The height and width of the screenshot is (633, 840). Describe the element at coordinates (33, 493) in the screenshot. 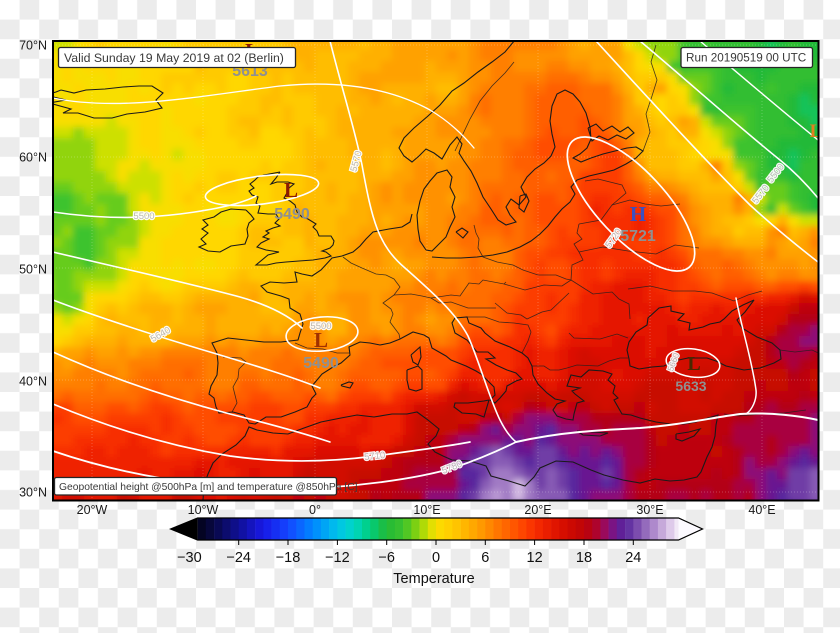

I see `svg-text: 30°N` at that location.